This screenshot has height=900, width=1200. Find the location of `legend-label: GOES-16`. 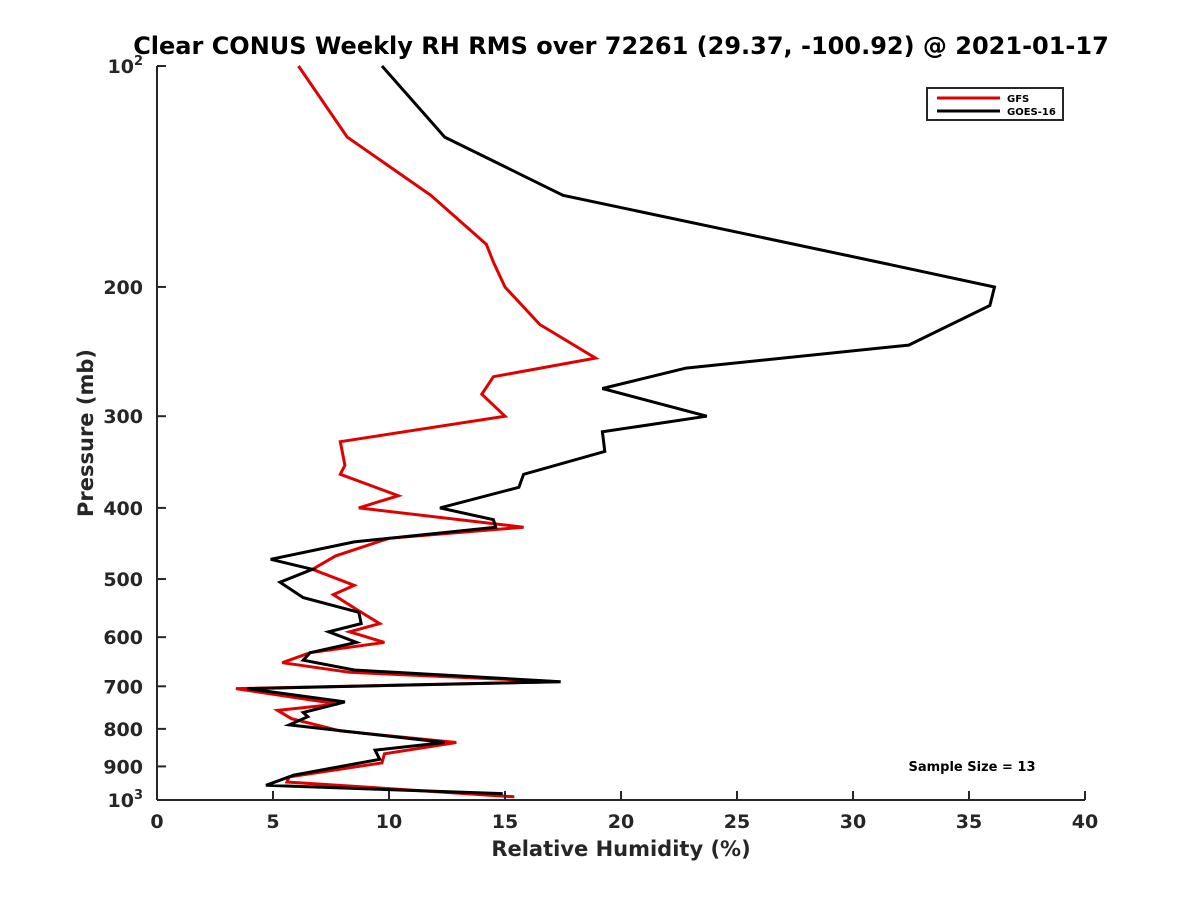

legend-label: GOES-16 is located at coordinates (1031, 112).